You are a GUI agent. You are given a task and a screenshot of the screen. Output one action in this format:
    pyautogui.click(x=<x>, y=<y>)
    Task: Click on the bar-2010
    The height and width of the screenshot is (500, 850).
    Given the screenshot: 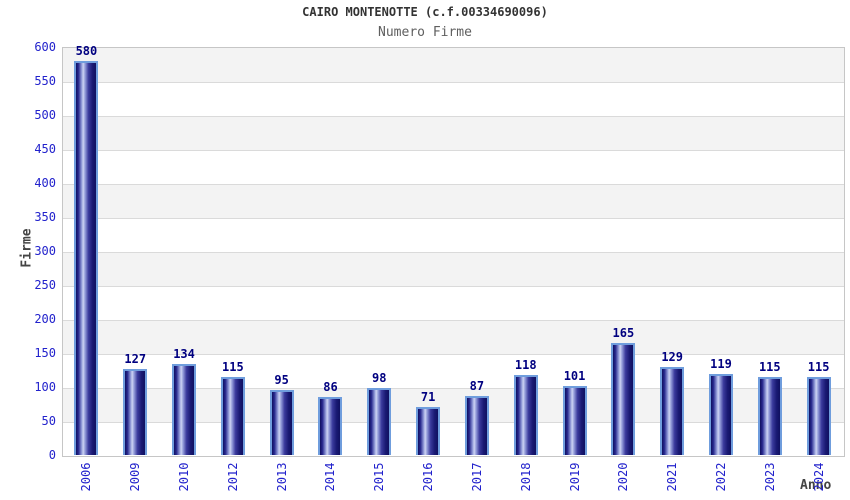 What is the action you would take?
    pyautogui.click(x=184, y=409)
    